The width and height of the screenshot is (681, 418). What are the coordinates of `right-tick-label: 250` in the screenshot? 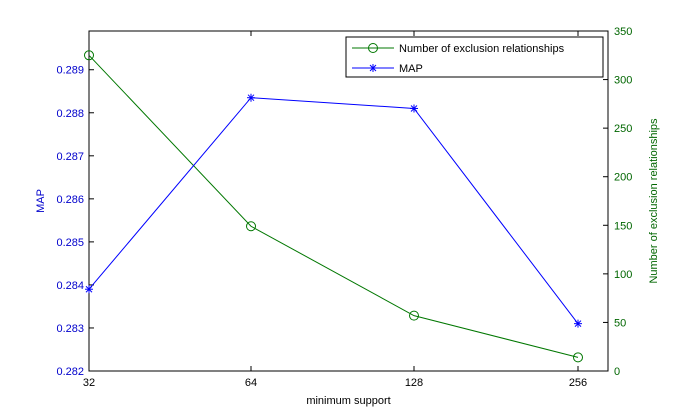 It's located at (623, 129).